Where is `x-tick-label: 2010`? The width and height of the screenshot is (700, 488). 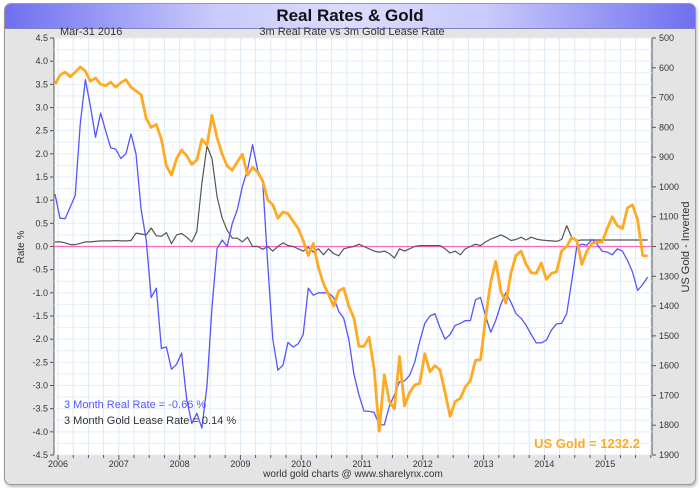
x-tick-label: 2010 is located at coordinates (301, 464).